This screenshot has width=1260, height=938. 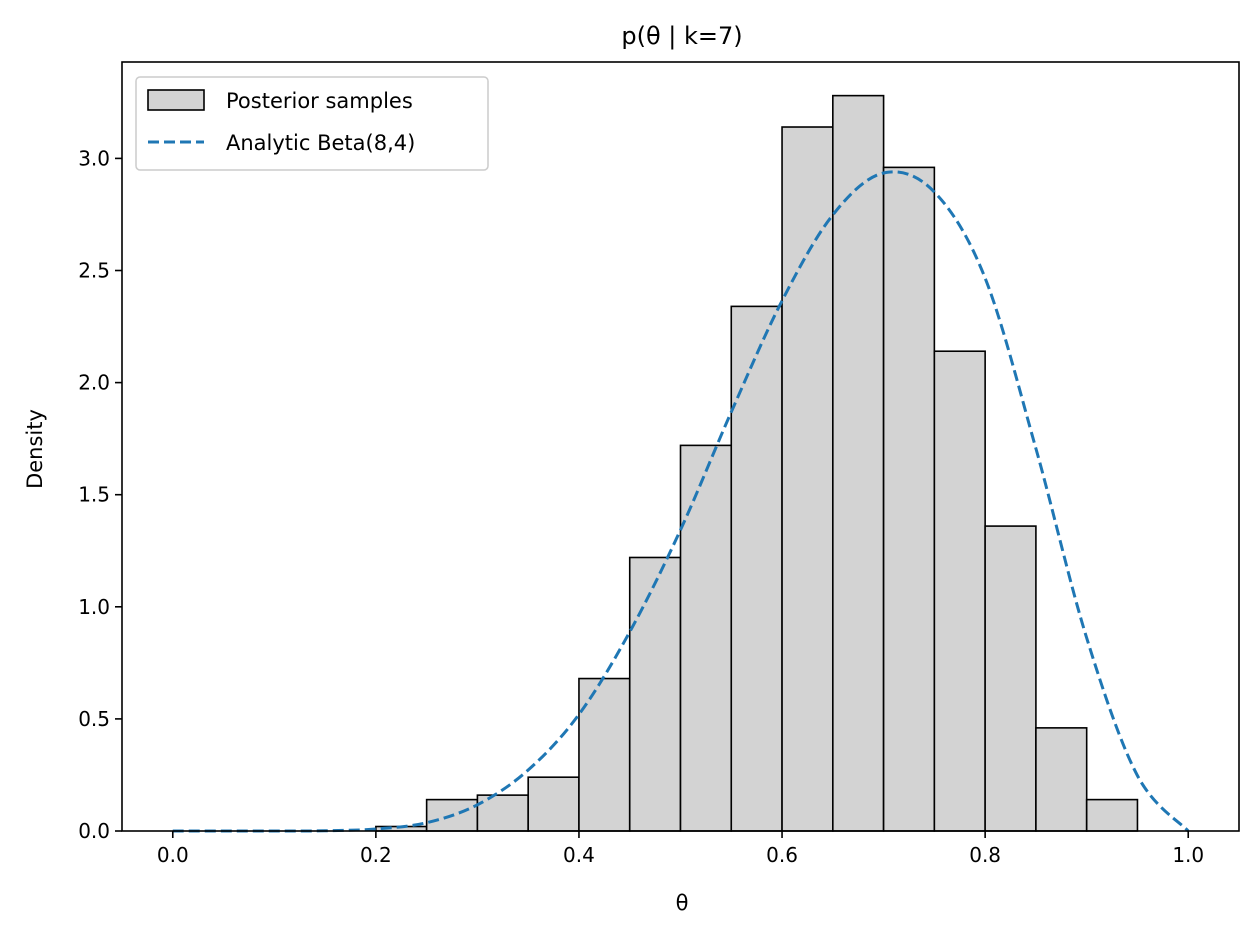 What do you see at coordinates (681, 36) in the screenshot?
I see `chart-title: p(θ | k=7)` at bounding box center [681, 36].